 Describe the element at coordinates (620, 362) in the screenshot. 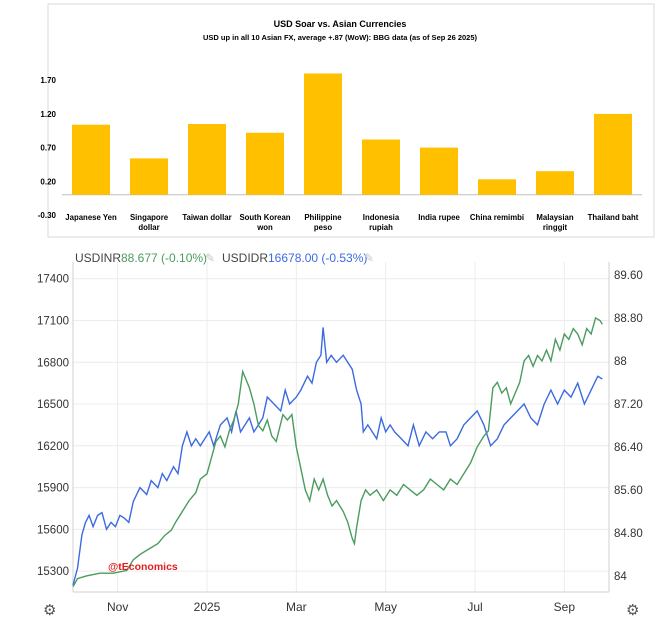

I see `right-axis-tick-label: 88` at that location.